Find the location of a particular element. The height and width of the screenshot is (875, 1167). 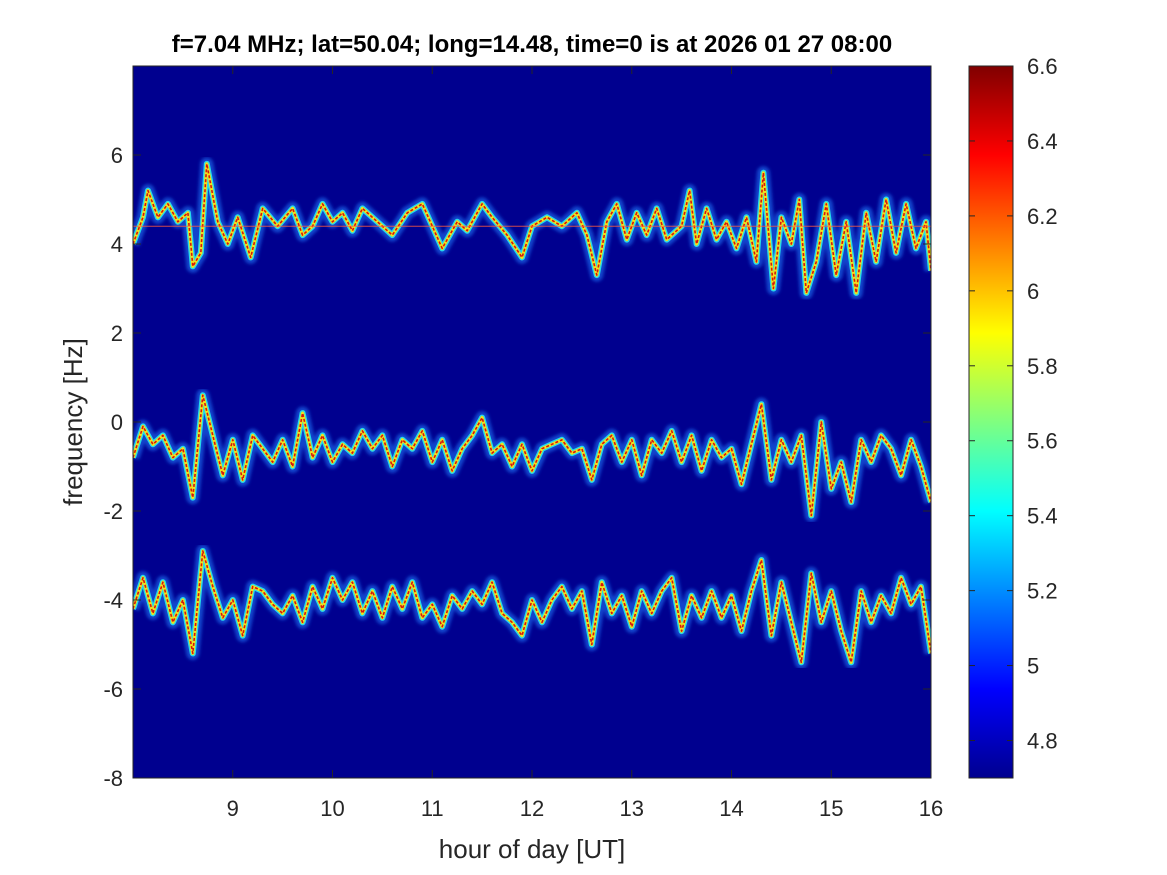

colorbar-gradient is located at coordinates (991, 422).